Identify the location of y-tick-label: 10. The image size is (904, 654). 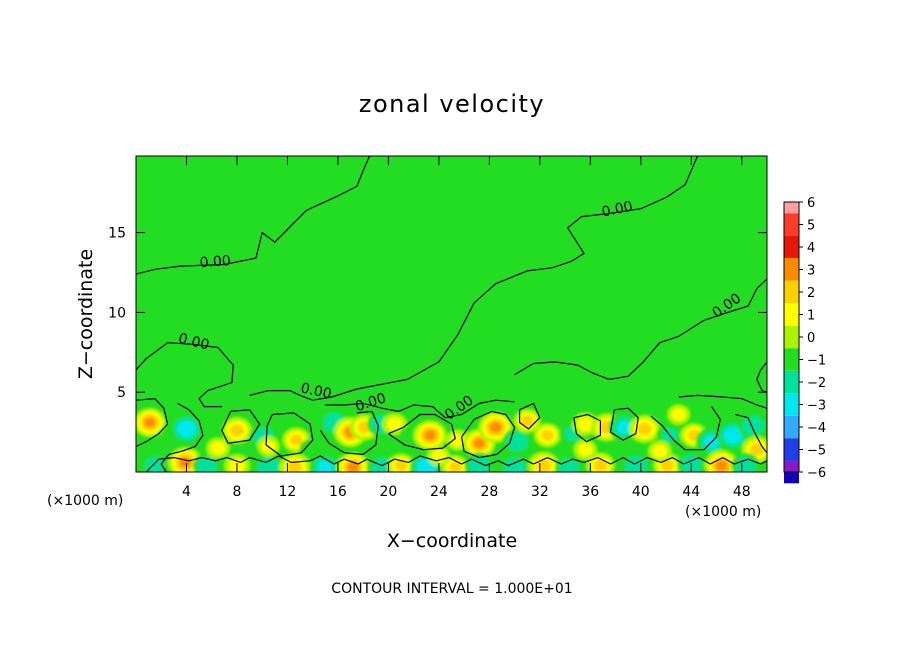
(117, 313).